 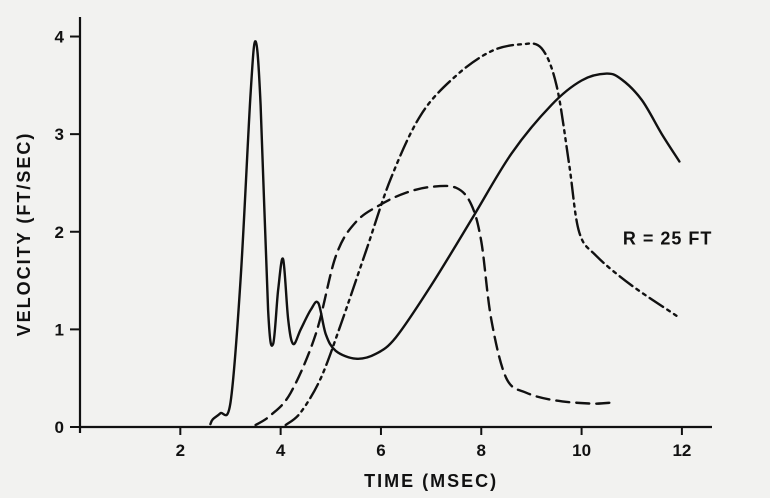 What do you see at coordinates (59, 329) in the screenshot?
I see `y-tick-label: 1` at bounding box center [59, 329].